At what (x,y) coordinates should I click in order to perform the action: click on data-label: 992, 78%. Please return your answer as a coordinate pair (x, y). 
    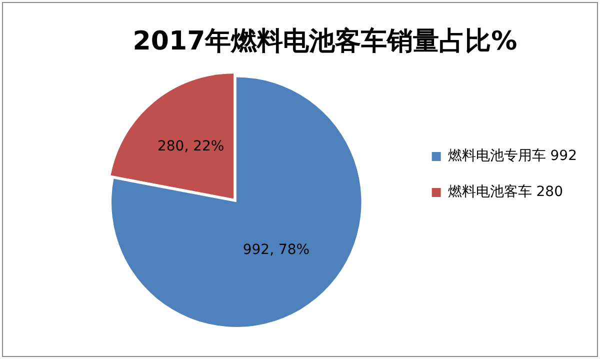
    Looking at the image, I should click on (276, 250).